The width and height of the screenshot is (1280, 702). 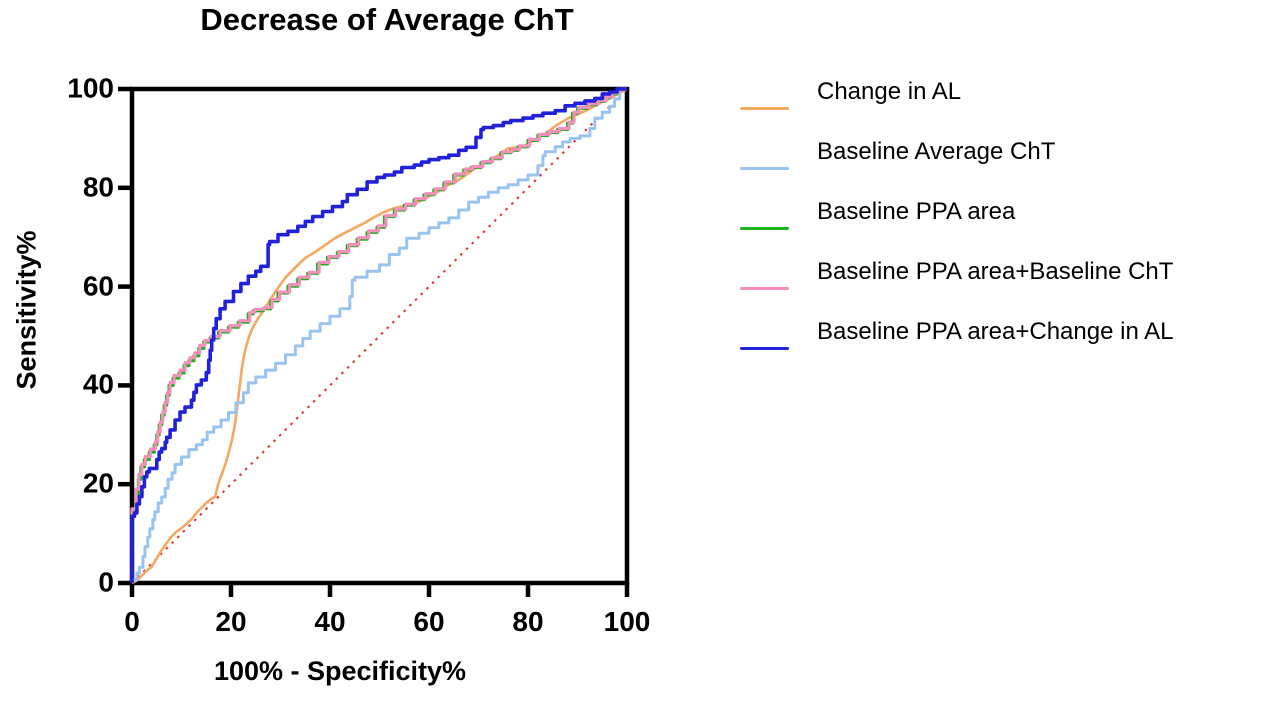 I want to click on x-axis-ticks, so click(x=379, y=590).